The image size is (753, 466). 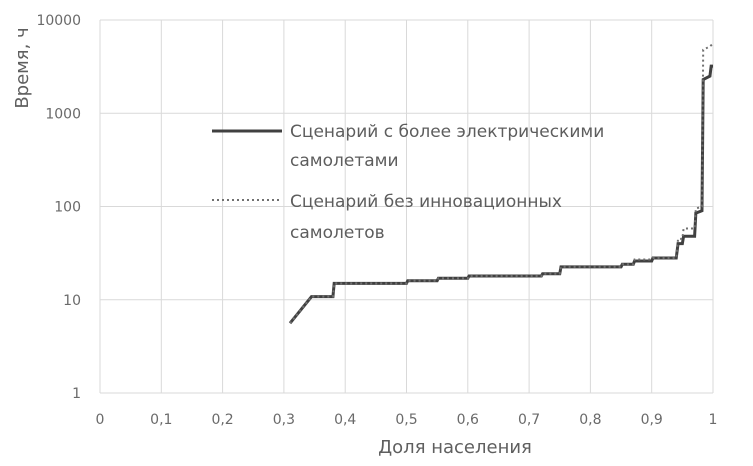 What do you see at coordinates (63, 114) in the screenshot?
I see `y-tick-label: 1000` at bounding box center [63, 114].